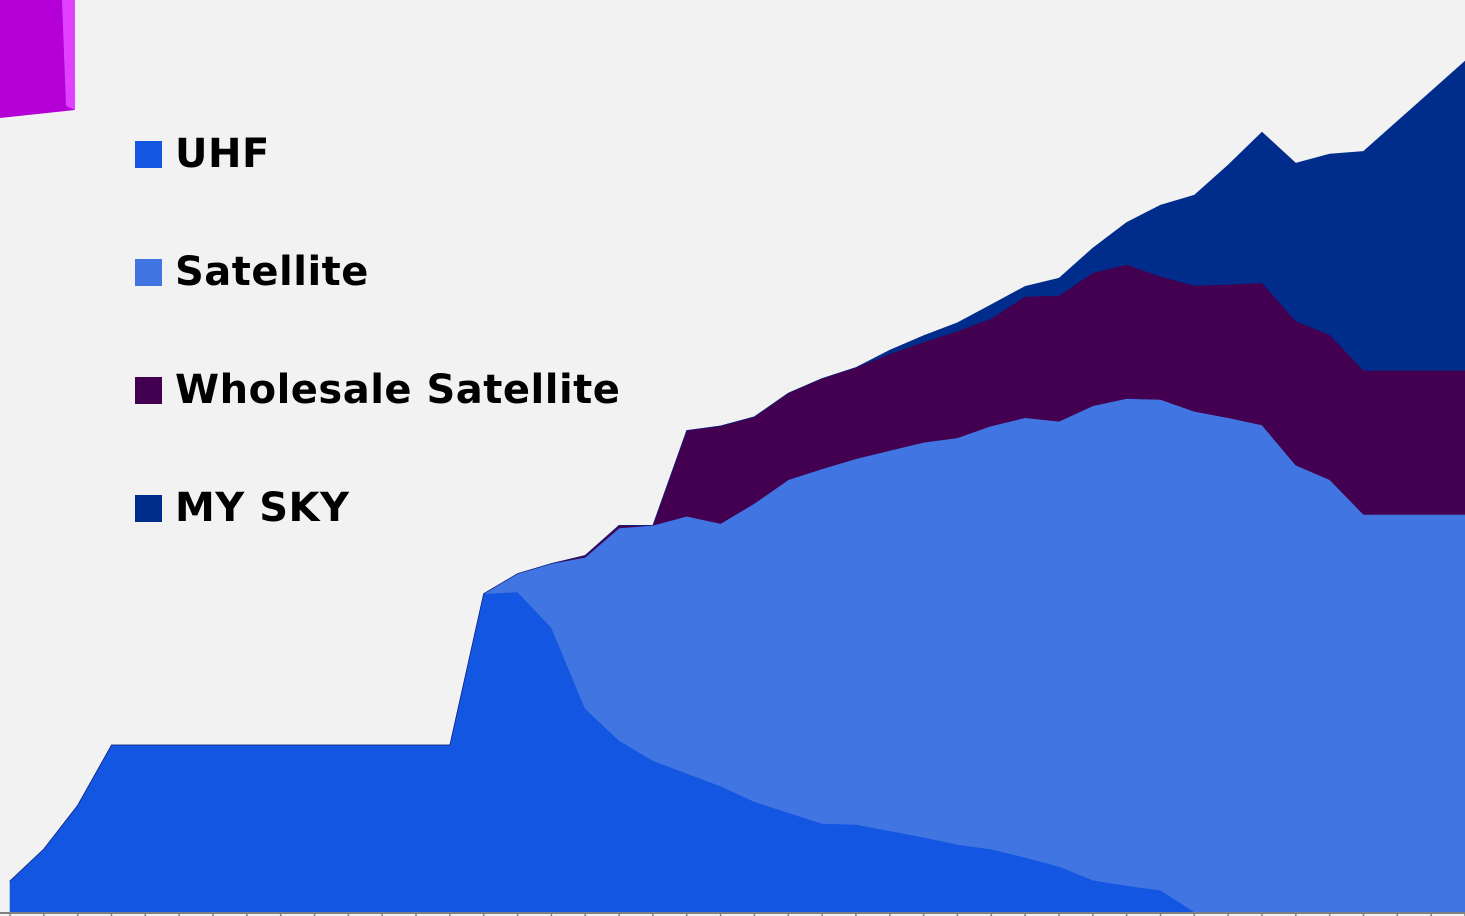 Image resolution: width=1465 pixels, height=916 pixels. Describe the element at coordinates (272, 272) in the screenshot. I see `legend-label-satellite: Satellite` at that location.